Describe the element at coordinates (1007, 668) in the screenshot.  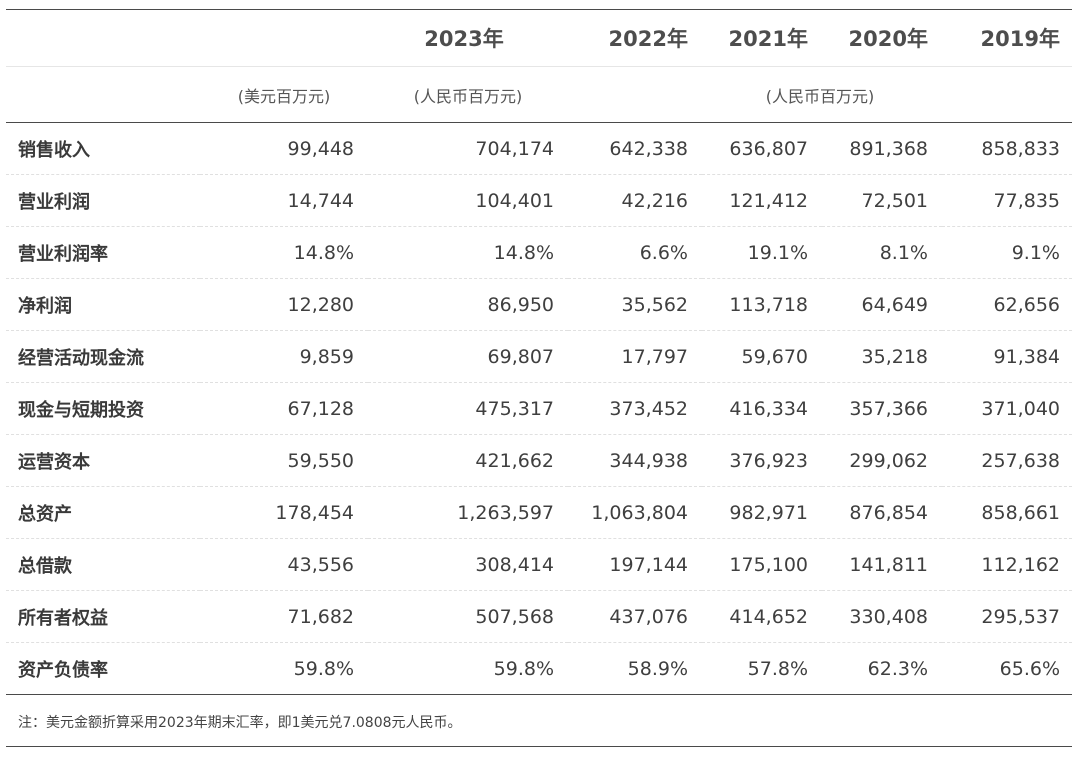
I see `cell-2019: 65.6%` at that location.